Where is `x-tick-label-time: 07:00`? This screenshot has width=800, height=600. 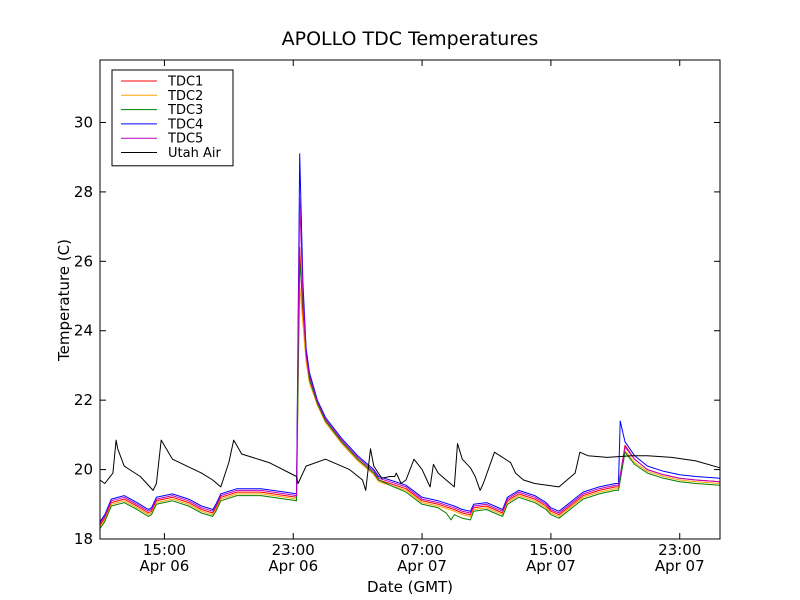
x-tick-label-time: 07:00 is located at coordinates (421, 550).